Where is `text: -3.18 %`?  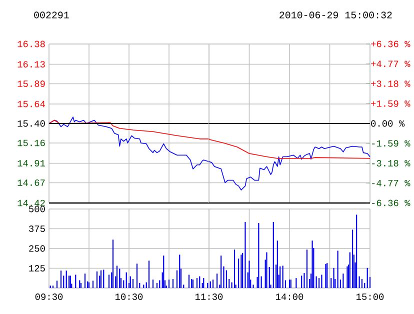
text: -3.18 % is located at coordinates (391, 163).